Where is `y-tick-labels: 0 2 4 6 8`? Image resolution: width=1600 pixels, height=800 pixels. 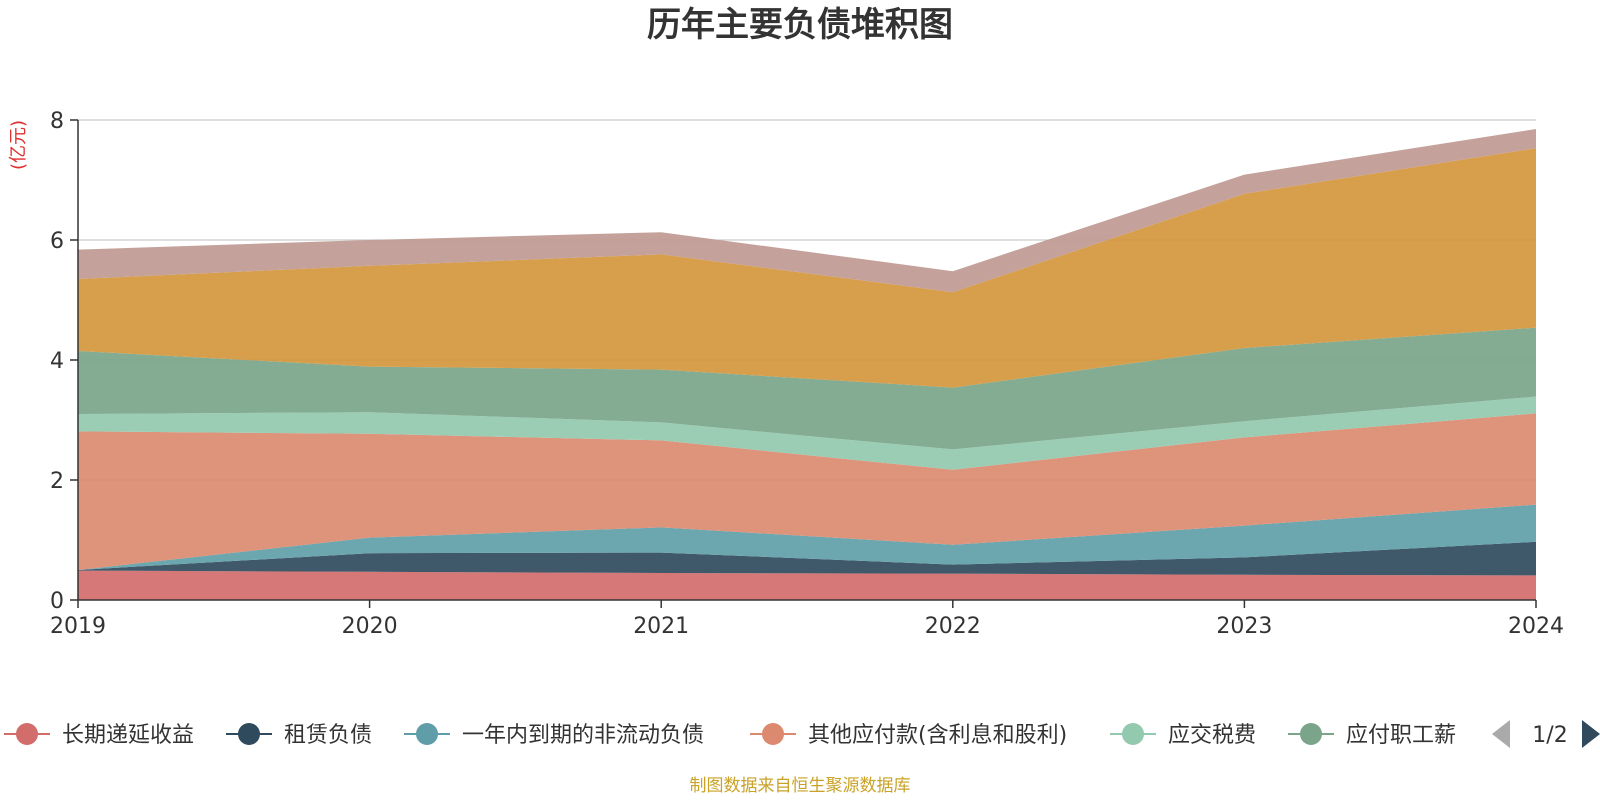 y-tick-labels: 0 2 4 6 8 is located at coordinates (57, 361).